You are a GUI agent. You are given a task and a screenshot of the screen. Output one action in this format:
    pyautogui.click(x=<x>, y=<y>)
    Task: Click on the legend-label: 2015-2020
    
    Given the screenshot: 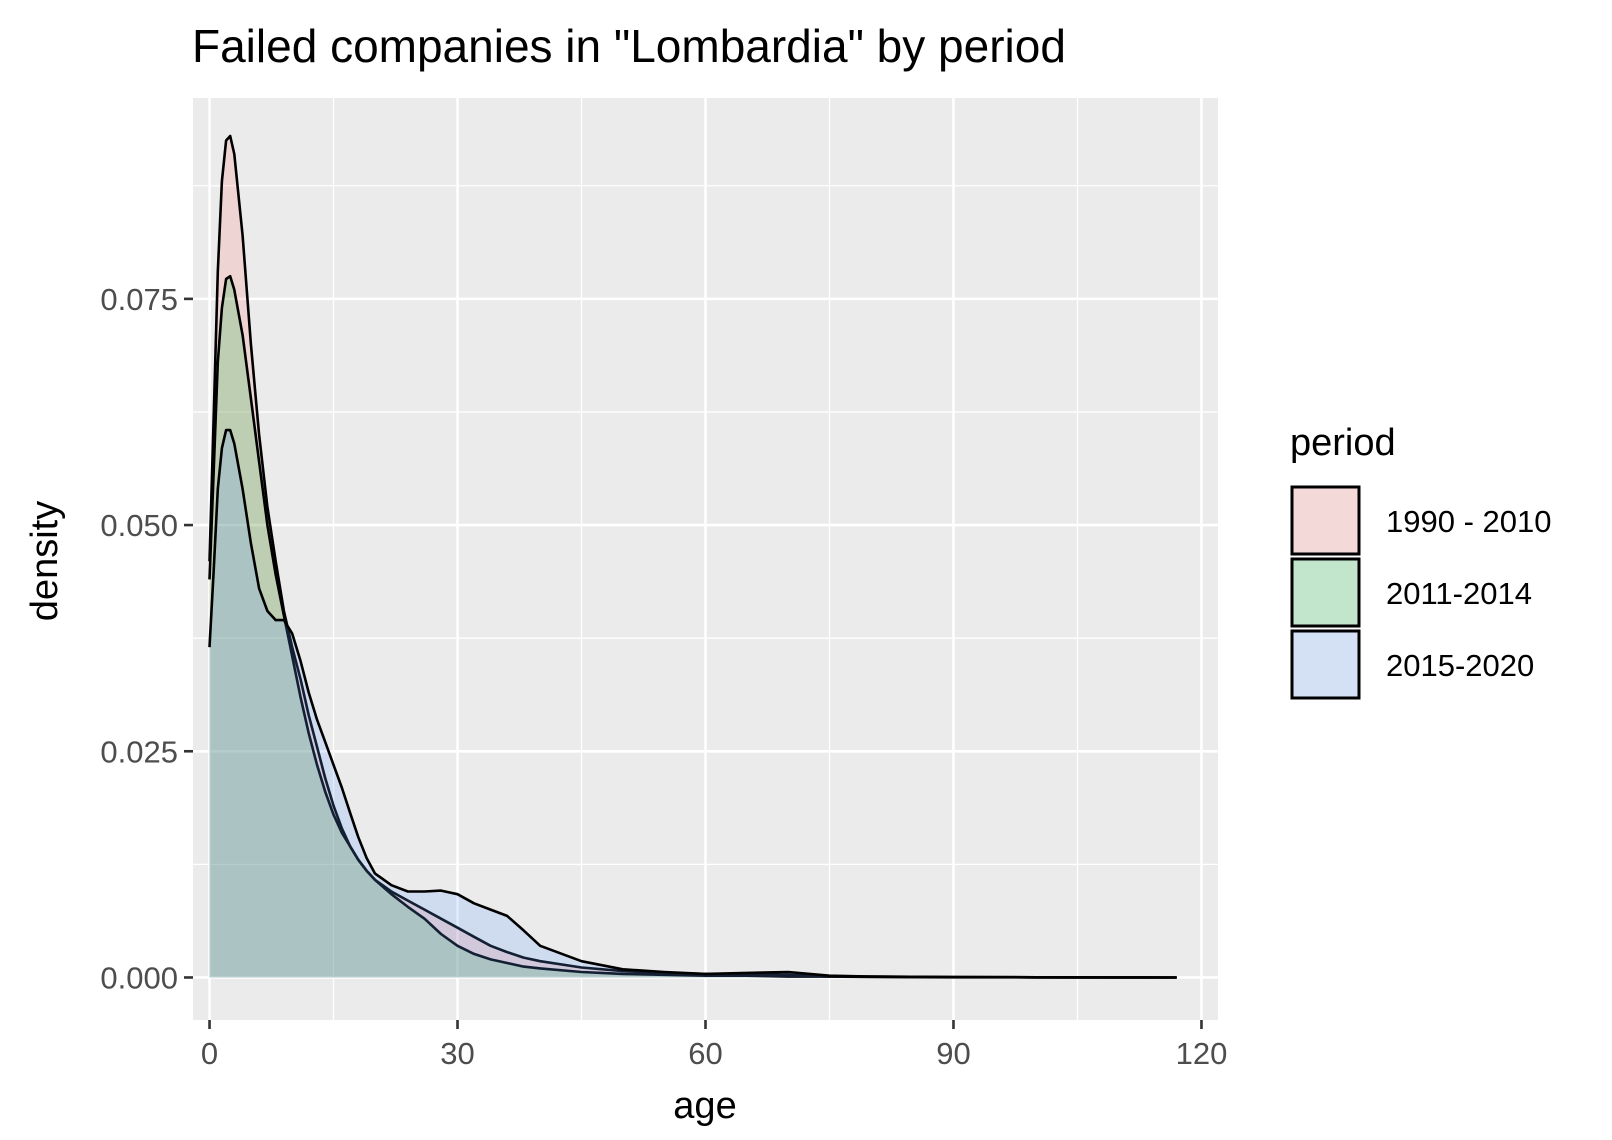 What is the action you would take?
    pyautogui.click(x=1460, y=665)
    